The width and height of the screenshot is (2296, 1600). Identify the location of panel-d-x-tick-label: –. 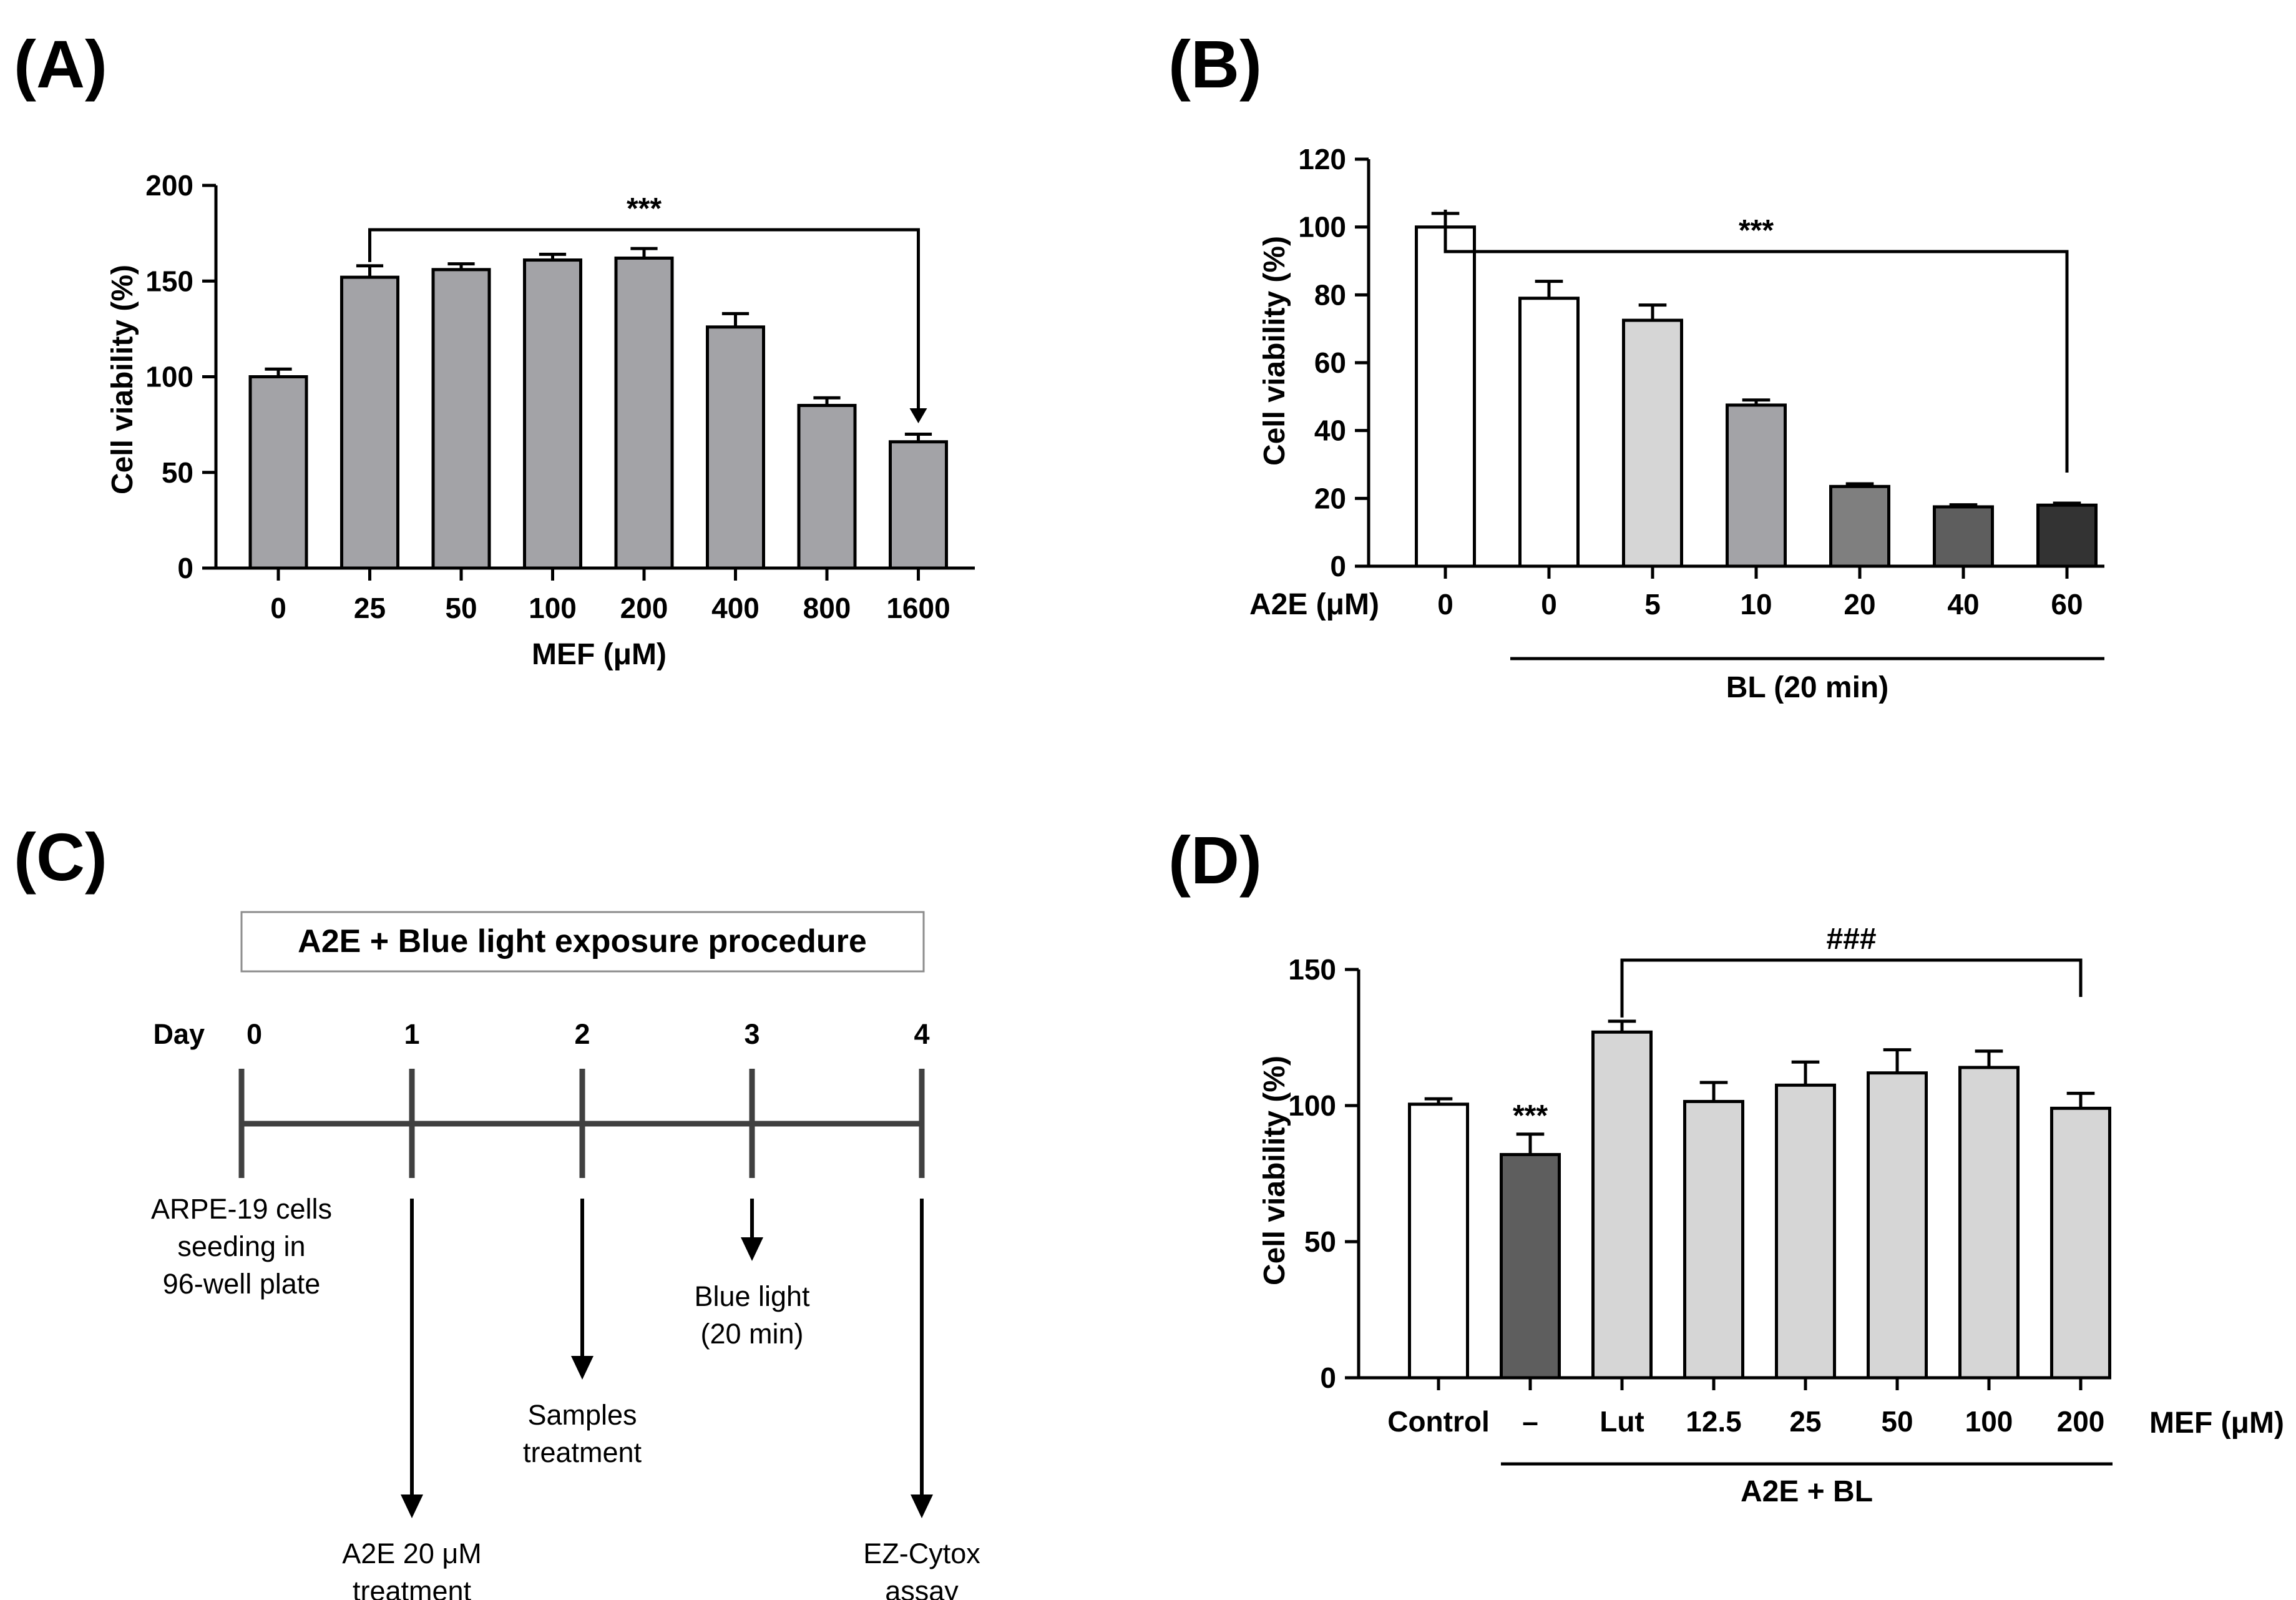
(1530, 1421).